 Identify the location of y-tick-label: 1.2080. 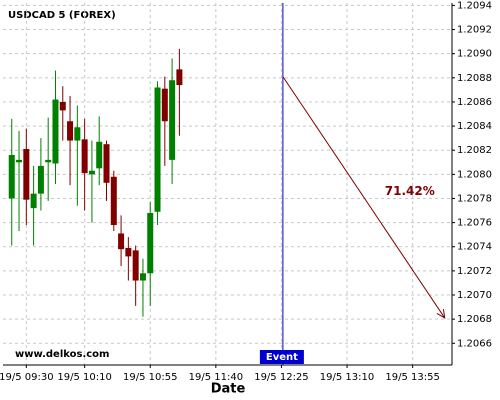
(474, 174).